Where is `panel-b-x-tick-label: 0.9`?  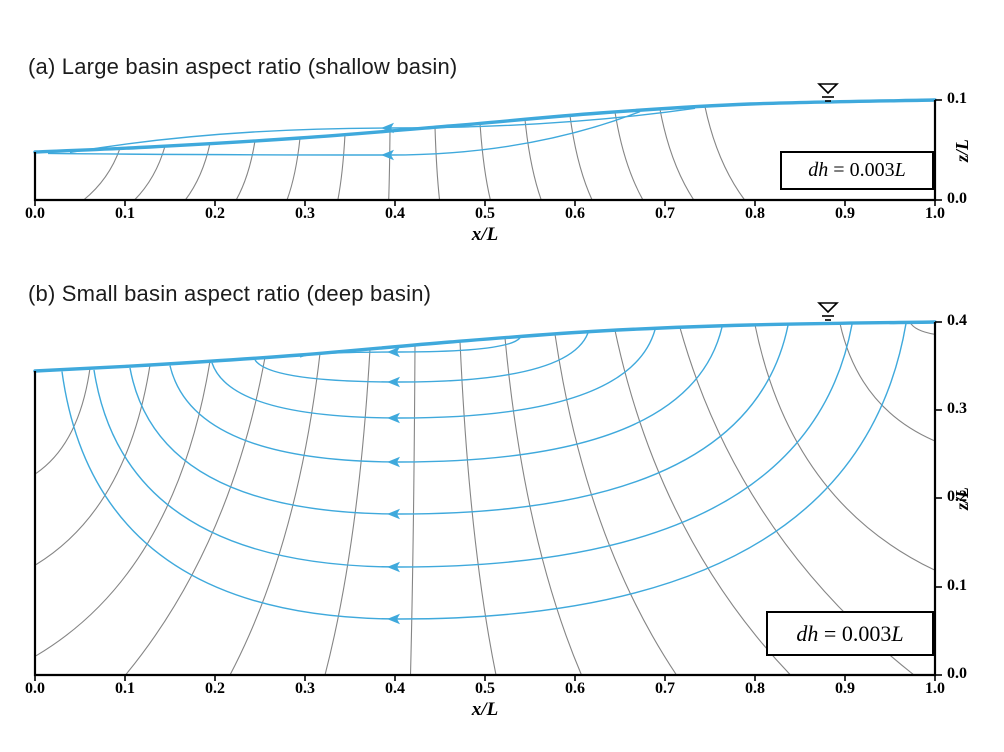
panel-b-x-tick-label: 0.9 is located at coordinates (845, 688).